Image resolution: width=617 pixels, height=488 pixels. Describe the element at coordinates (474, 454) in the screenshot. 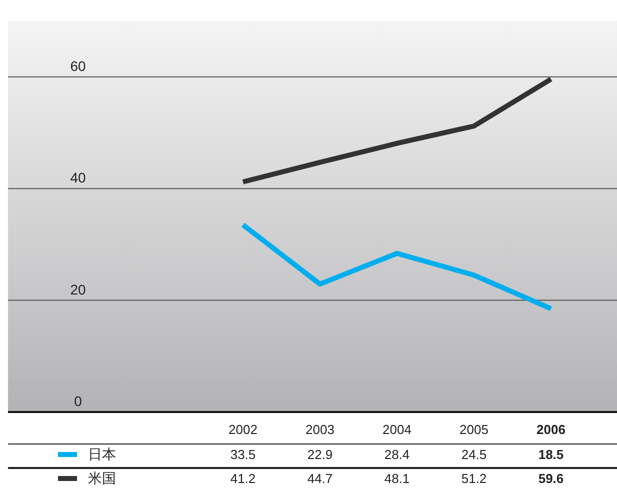

I see `data-label: 24.5` at that location.